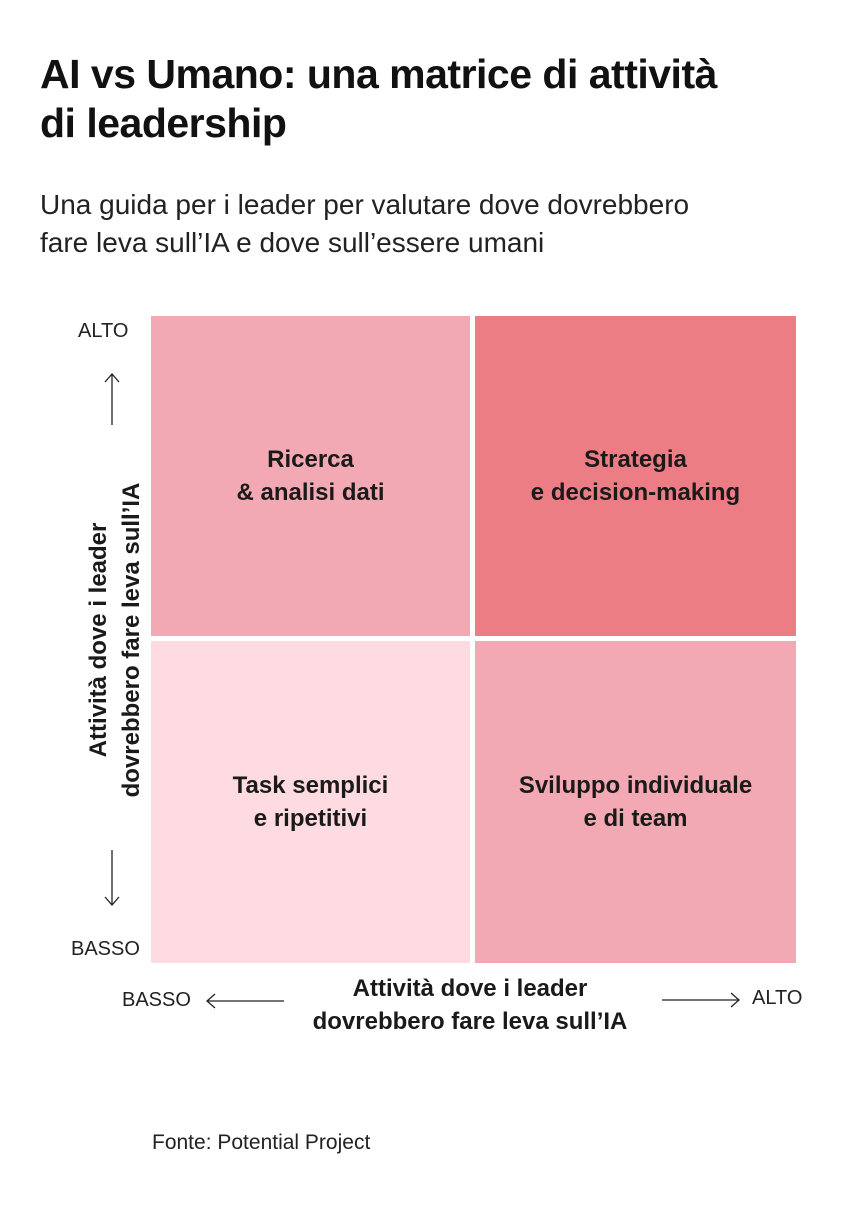 This screenshot has height=1225, width=862. I want to click on quadrant-top-left: Ricerca & analisi dati, so click(310, 476).